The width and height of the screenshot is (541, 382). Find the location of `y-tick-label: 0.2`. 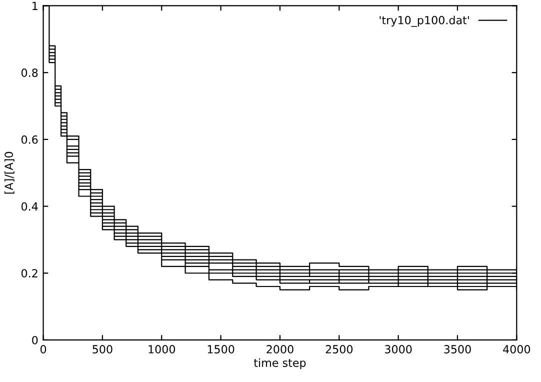

y-tick-label: 0.2 is located at coordinates (29, 273).